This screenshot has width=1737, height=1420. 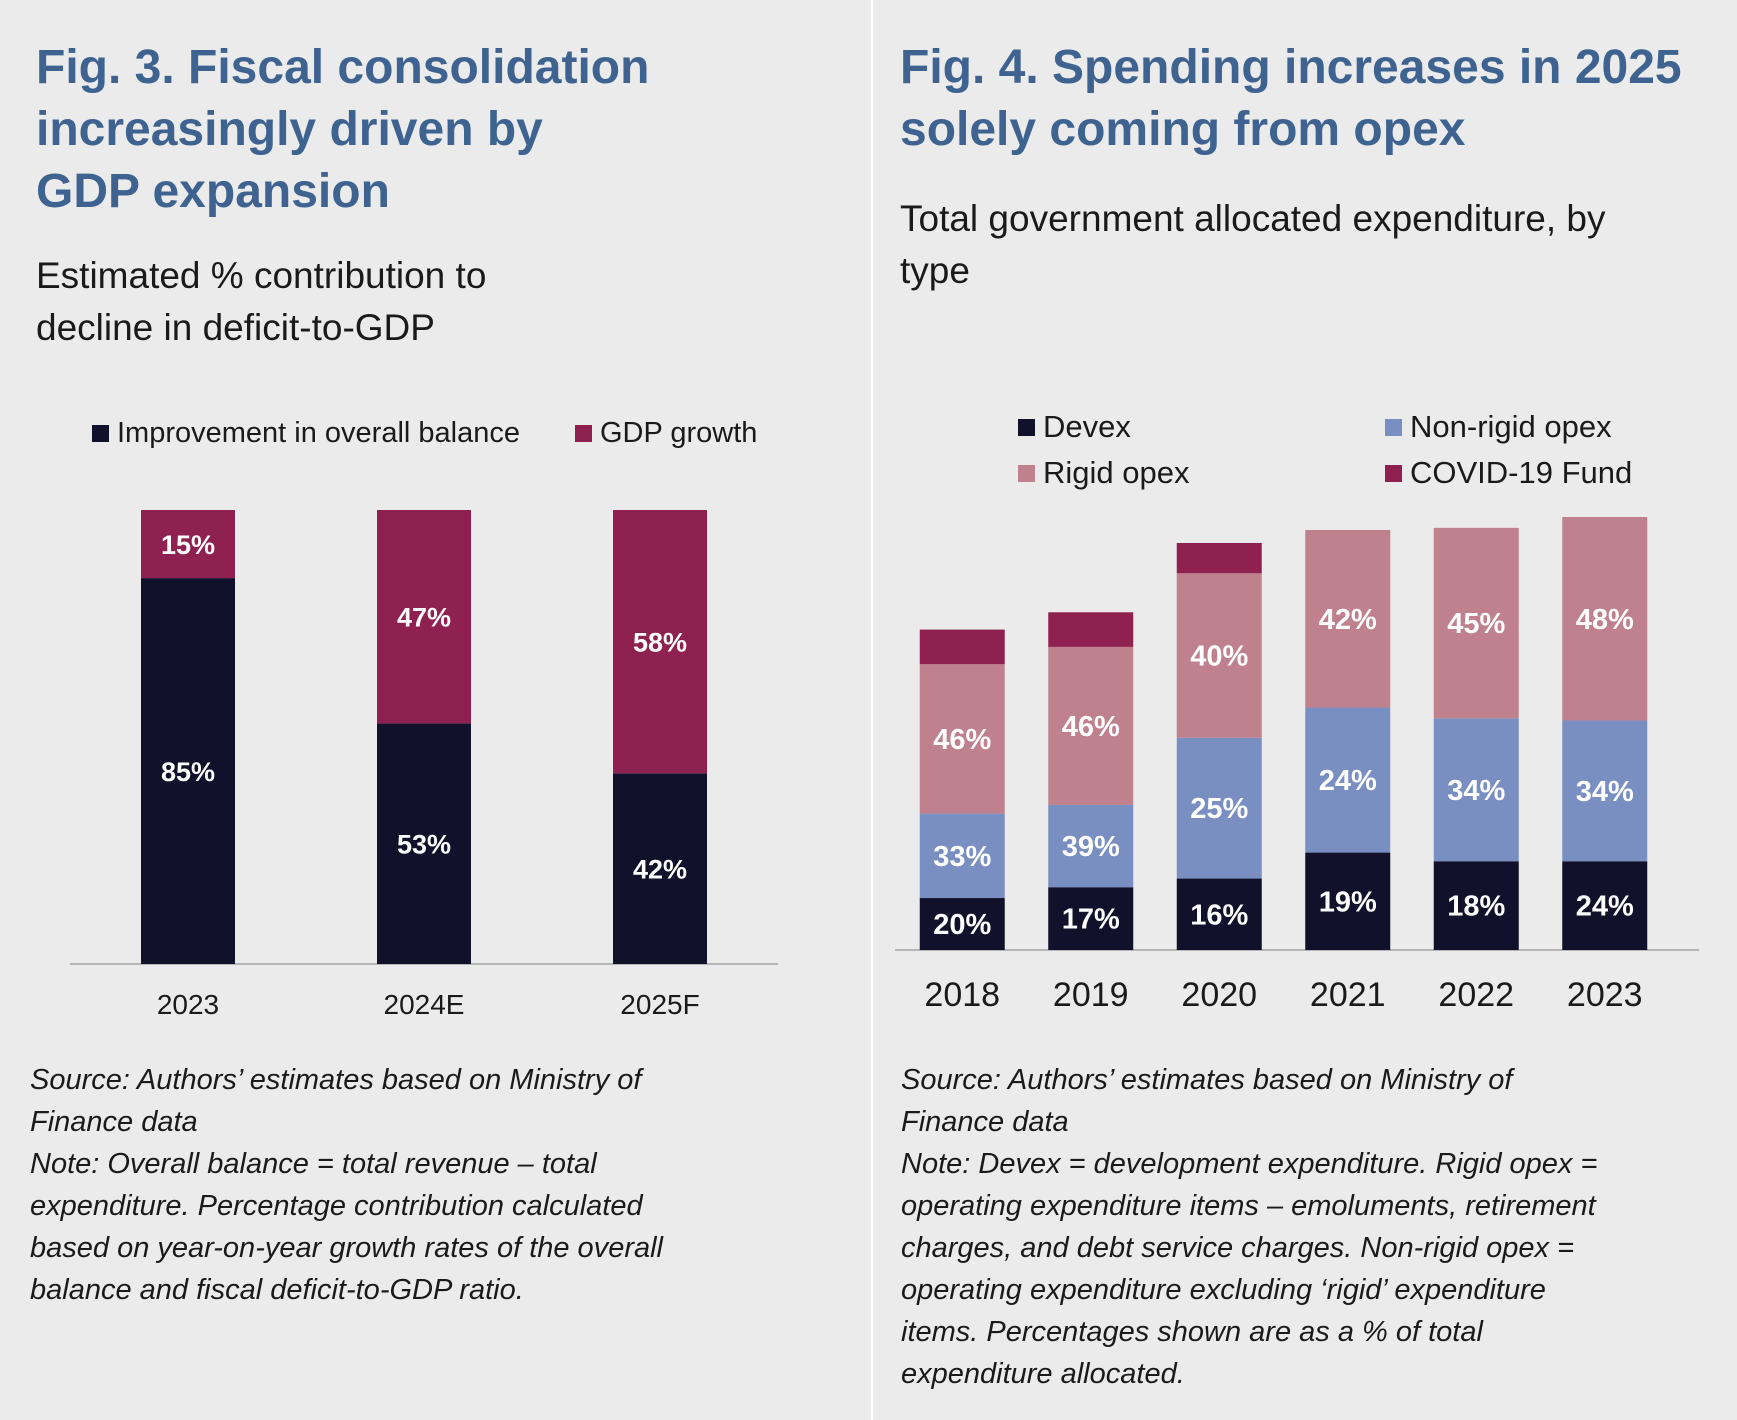 I want to click on panel-divider, so click(x=872, y=710).